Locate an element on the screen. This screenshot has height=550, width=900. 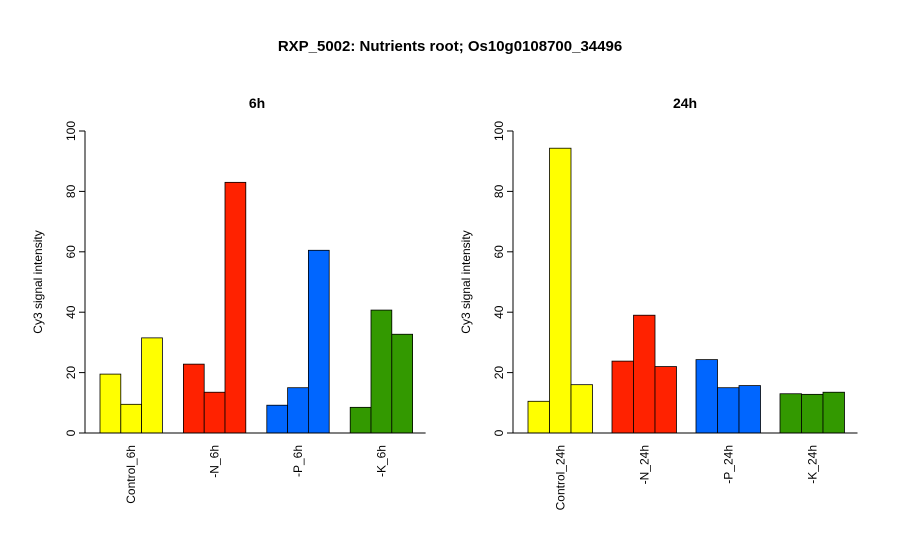
category-label: Control_24h is located at coordinates (560, 477).